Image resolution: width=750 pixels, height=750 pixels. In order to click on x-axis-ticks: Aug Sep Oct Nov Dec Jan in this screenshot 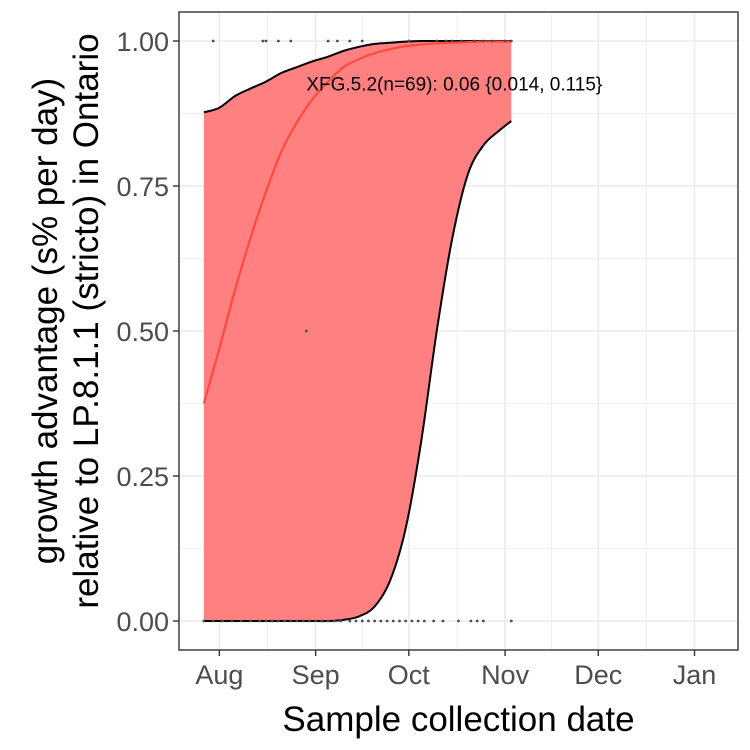, I will do `click(455, 670)`.